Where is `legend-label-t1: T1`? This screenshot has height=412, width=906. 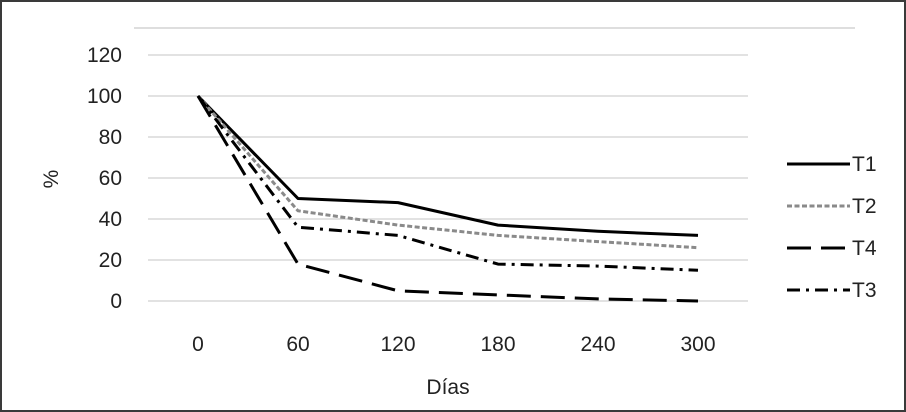 legend-label-t1: T1 is located at coordinates (864, 164).